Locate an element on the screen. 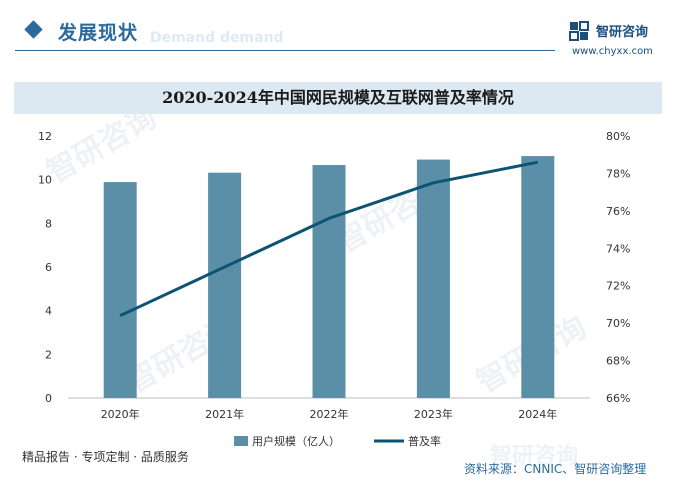  y-left-tick-label: 6 is located at coordinates (48, 267).